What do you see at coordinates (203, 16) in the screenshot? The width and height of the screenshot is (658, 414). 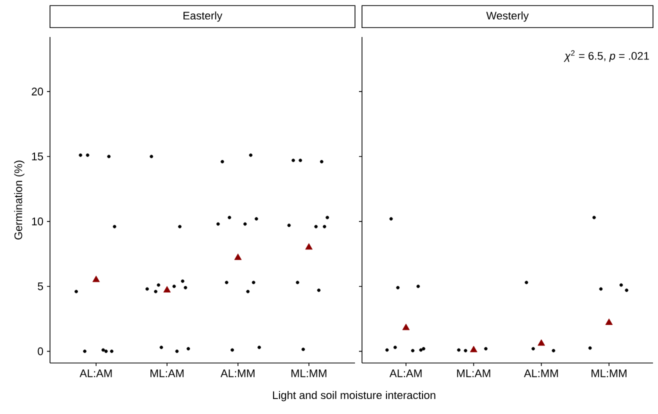 I see `chart-title: Easterly` at bounding box center [203, 16].